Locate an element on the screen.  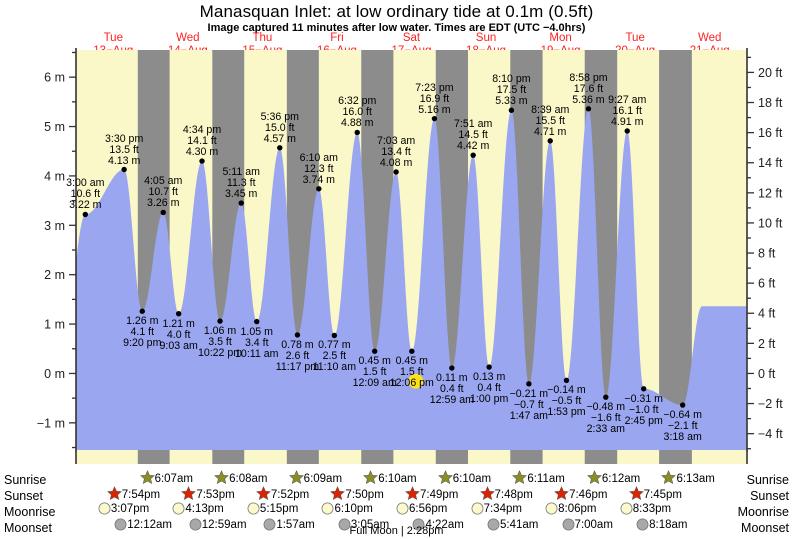
annotation-line: 4.1 ft is located at coordinates (142, 332).